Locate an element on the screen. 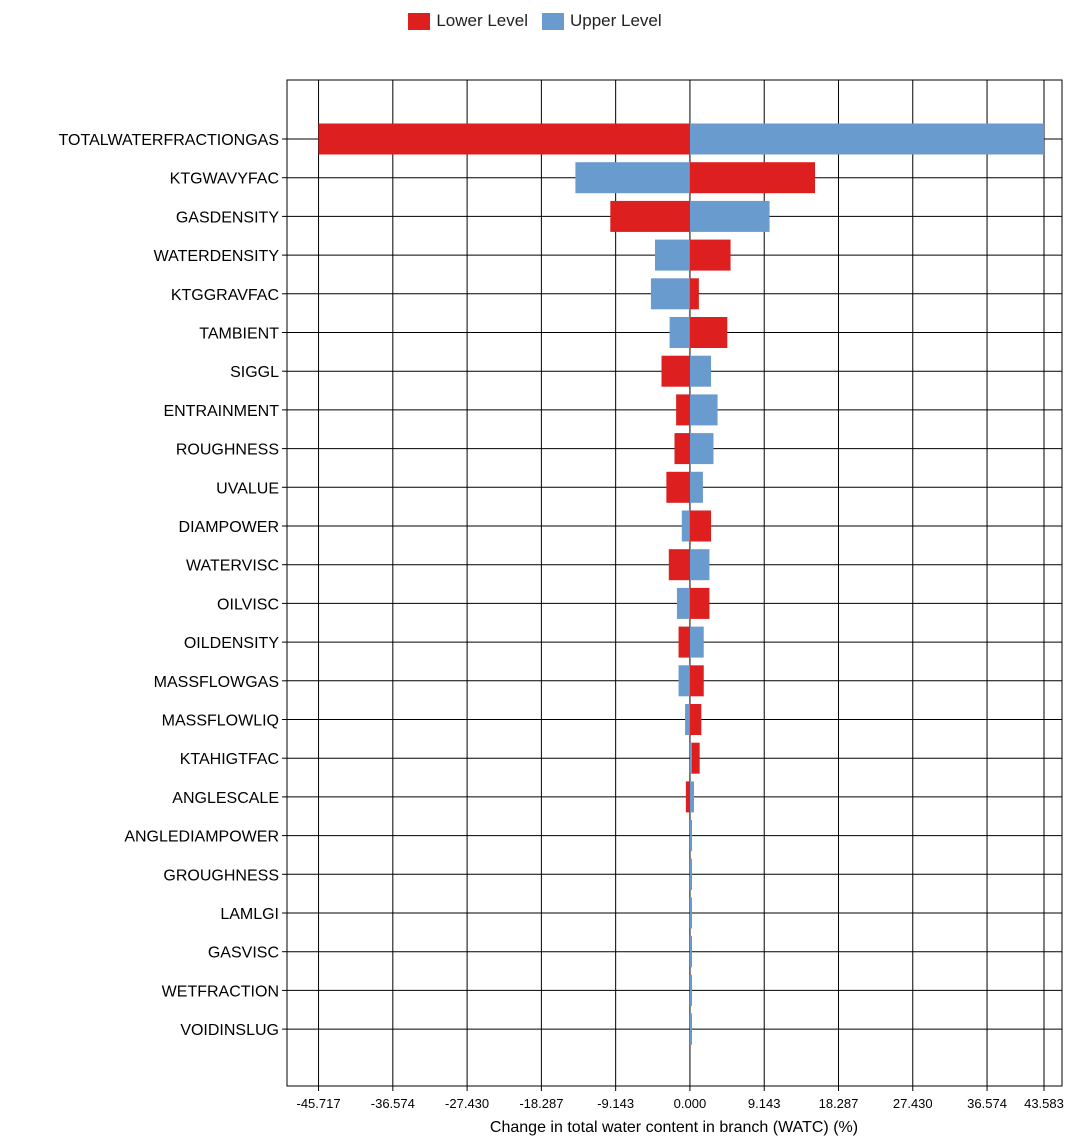  category-label: GASVISC is located at coordinates (243, 953).